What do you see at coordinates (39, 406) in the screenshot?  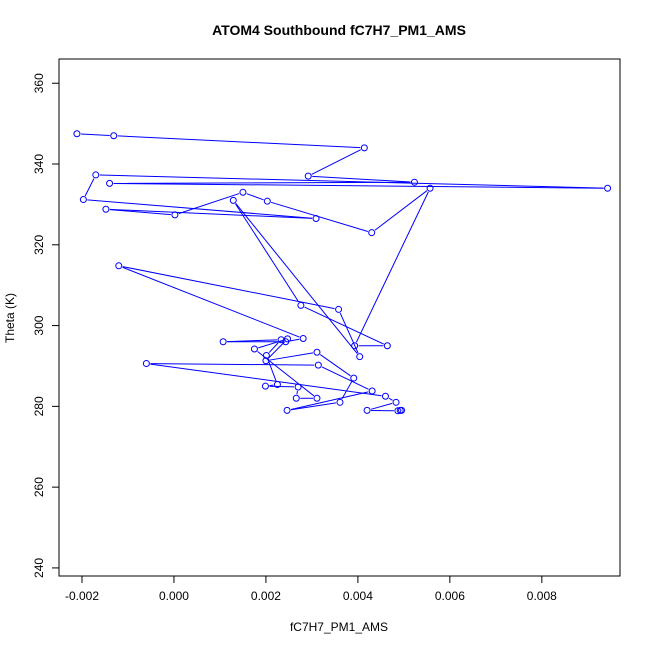 I see `y-tick-label: 280` at bounding box center [39, 406].